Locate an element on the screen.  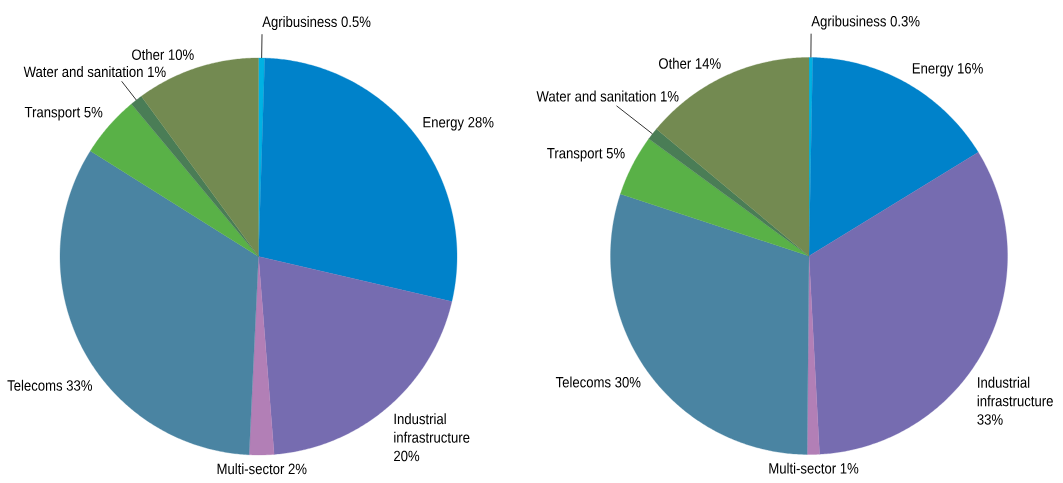
data-label: 16% is located at coordinates (970, 68).